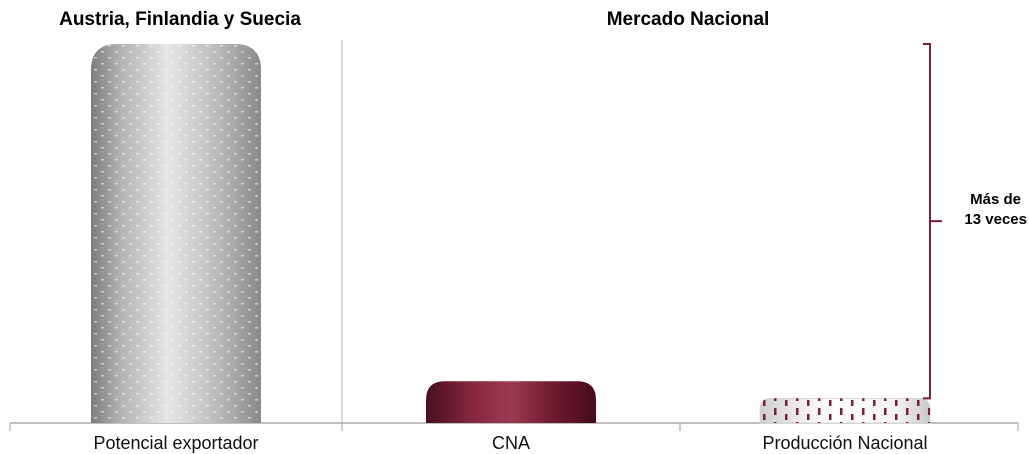  I want to click on tick-label-cna: CNA, so click(511, 443).